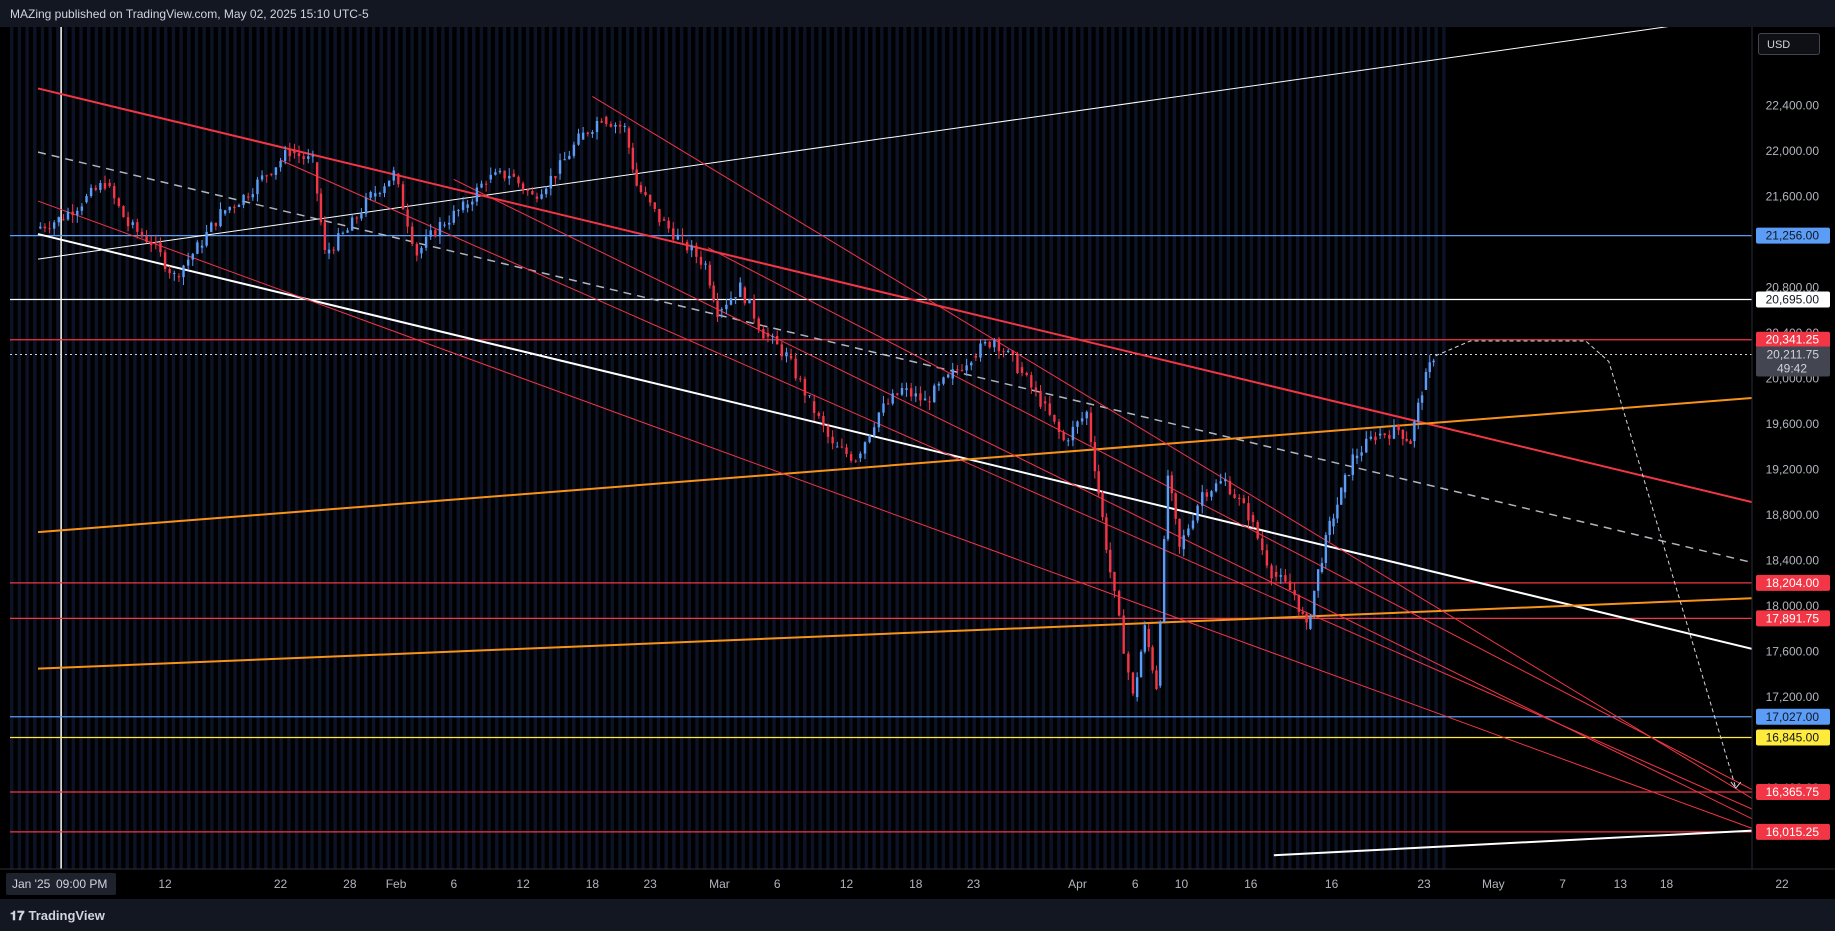 The width and height of the screenshot is (1835, 931). What do you see at coordinates (1793, 716) in the screenshot?
I see `price-level-tag` at bounding box center [1793, 716].